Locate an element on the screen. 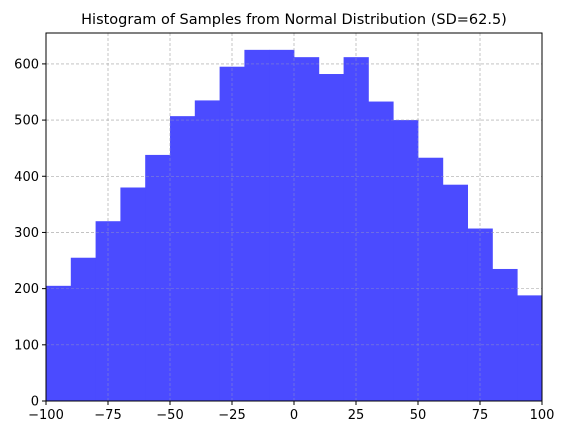  y-tick-label: 400 is located at coordinates (26, 177).